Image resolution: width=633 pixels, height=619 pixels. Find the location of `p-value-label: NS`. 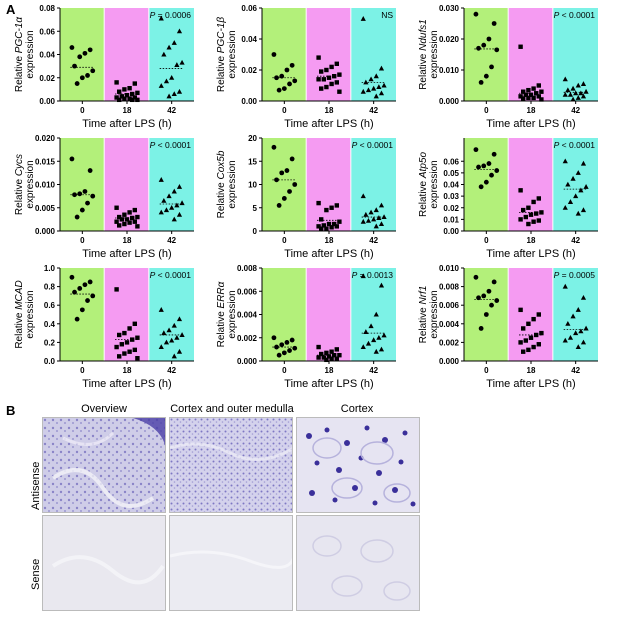

p-value-label: NS is located at coordinates (387, 15).